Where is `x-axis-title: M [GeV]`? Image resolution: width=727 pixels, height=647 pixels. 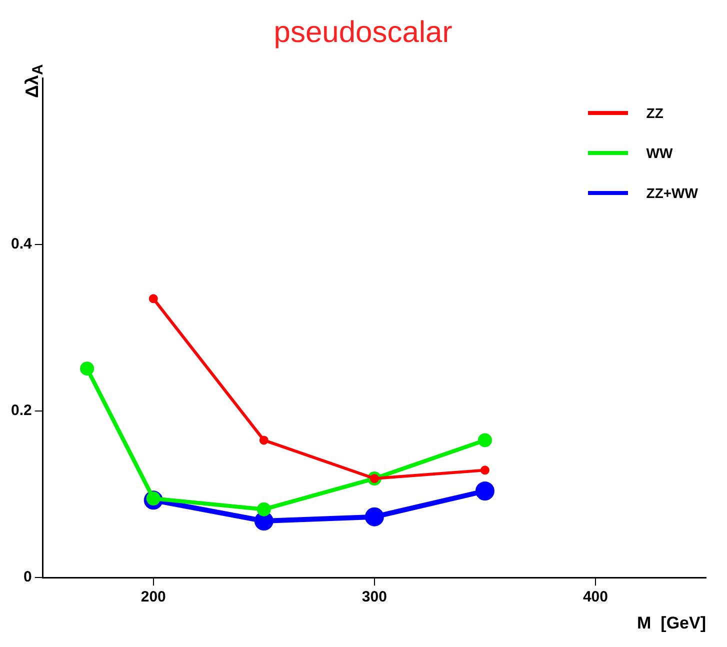 x-axis-title: M [GeV] is located at coordinates (671, 622).